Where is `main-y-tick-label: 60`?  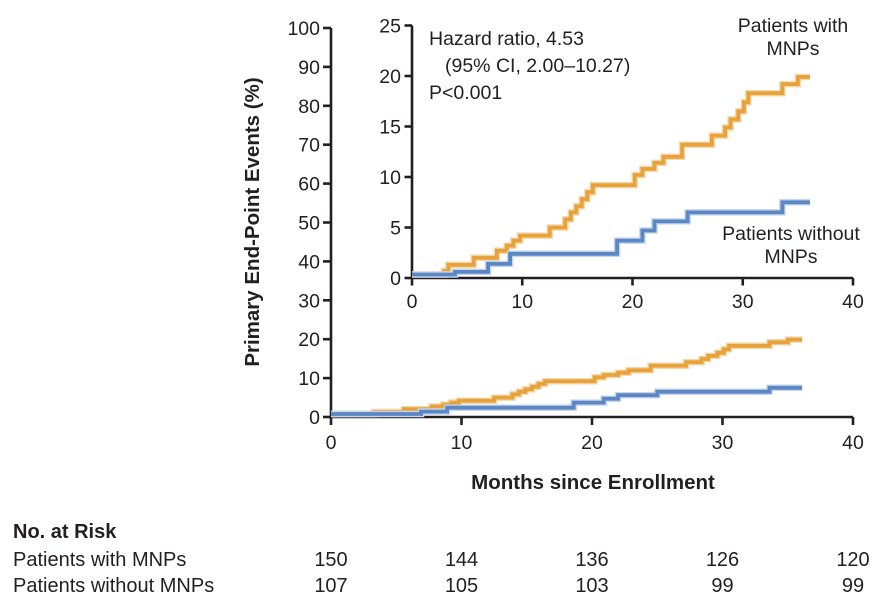 main-y-tick-label: 60 is located at coordinates (309, 185).